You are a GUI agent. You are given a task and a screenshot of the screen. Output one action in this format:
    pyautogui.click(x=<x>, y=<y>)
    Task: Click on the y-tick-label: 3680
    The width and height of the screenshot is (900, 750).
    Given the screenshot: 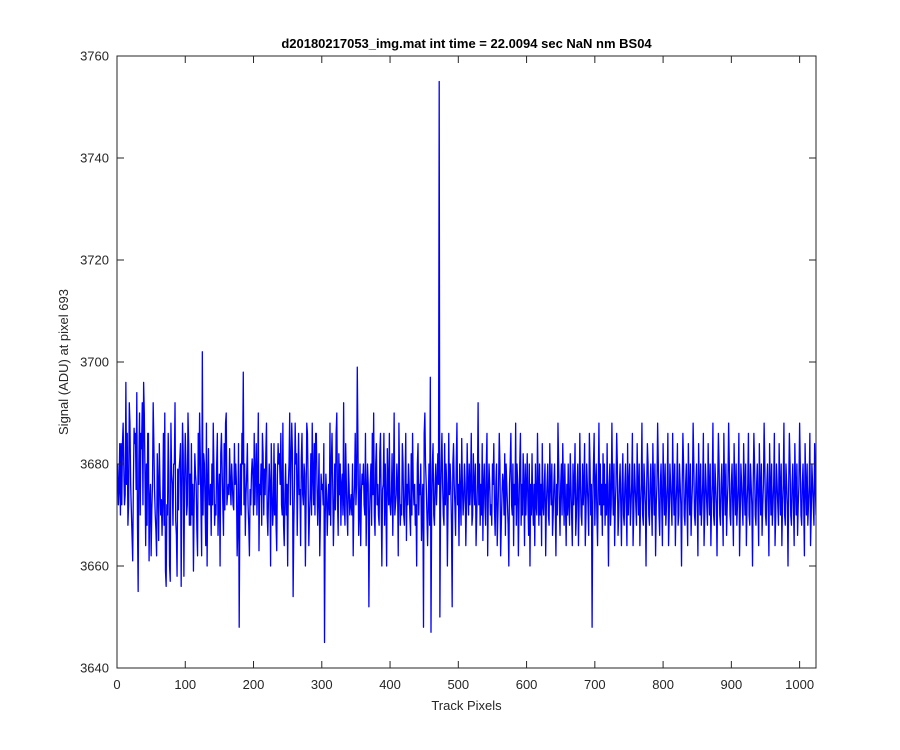 What is the action you would take?
    pyautogui.click(x=94, y=464)
    